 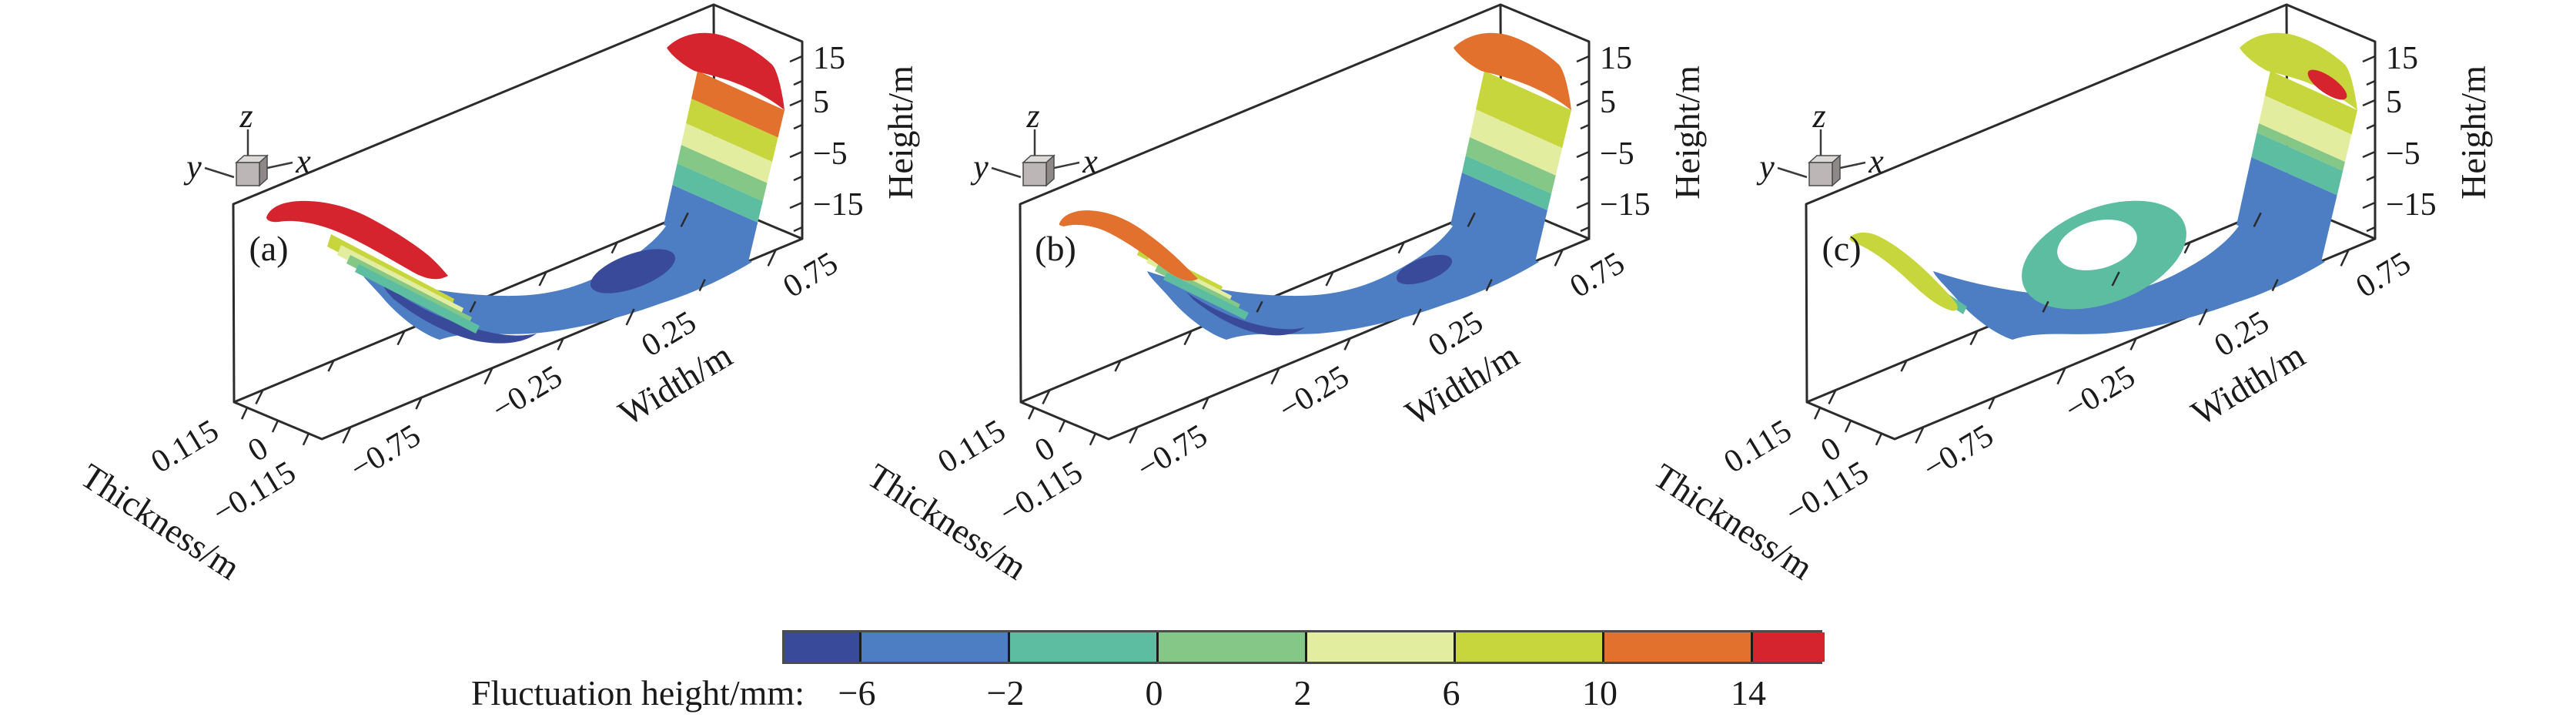 What do you see at coordinates (2327, 84) in the screenshot?
I see `surface-hot-spot` at bounding box center [2327, 84].